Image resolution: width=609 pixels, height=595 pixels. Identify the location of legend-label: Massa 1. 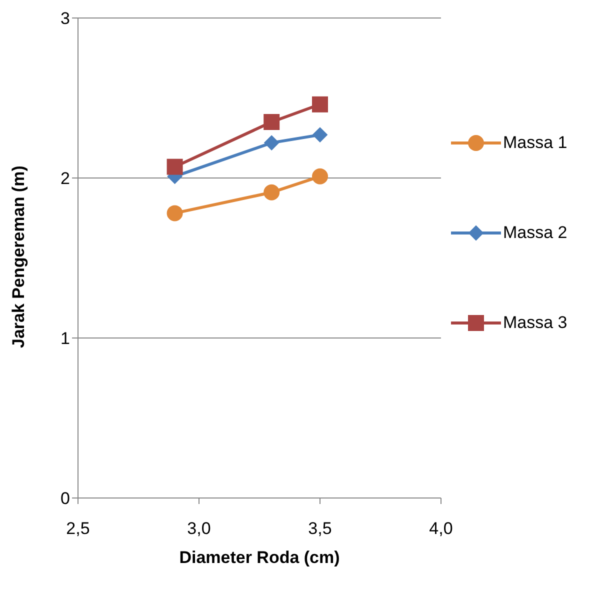
(535, 143).